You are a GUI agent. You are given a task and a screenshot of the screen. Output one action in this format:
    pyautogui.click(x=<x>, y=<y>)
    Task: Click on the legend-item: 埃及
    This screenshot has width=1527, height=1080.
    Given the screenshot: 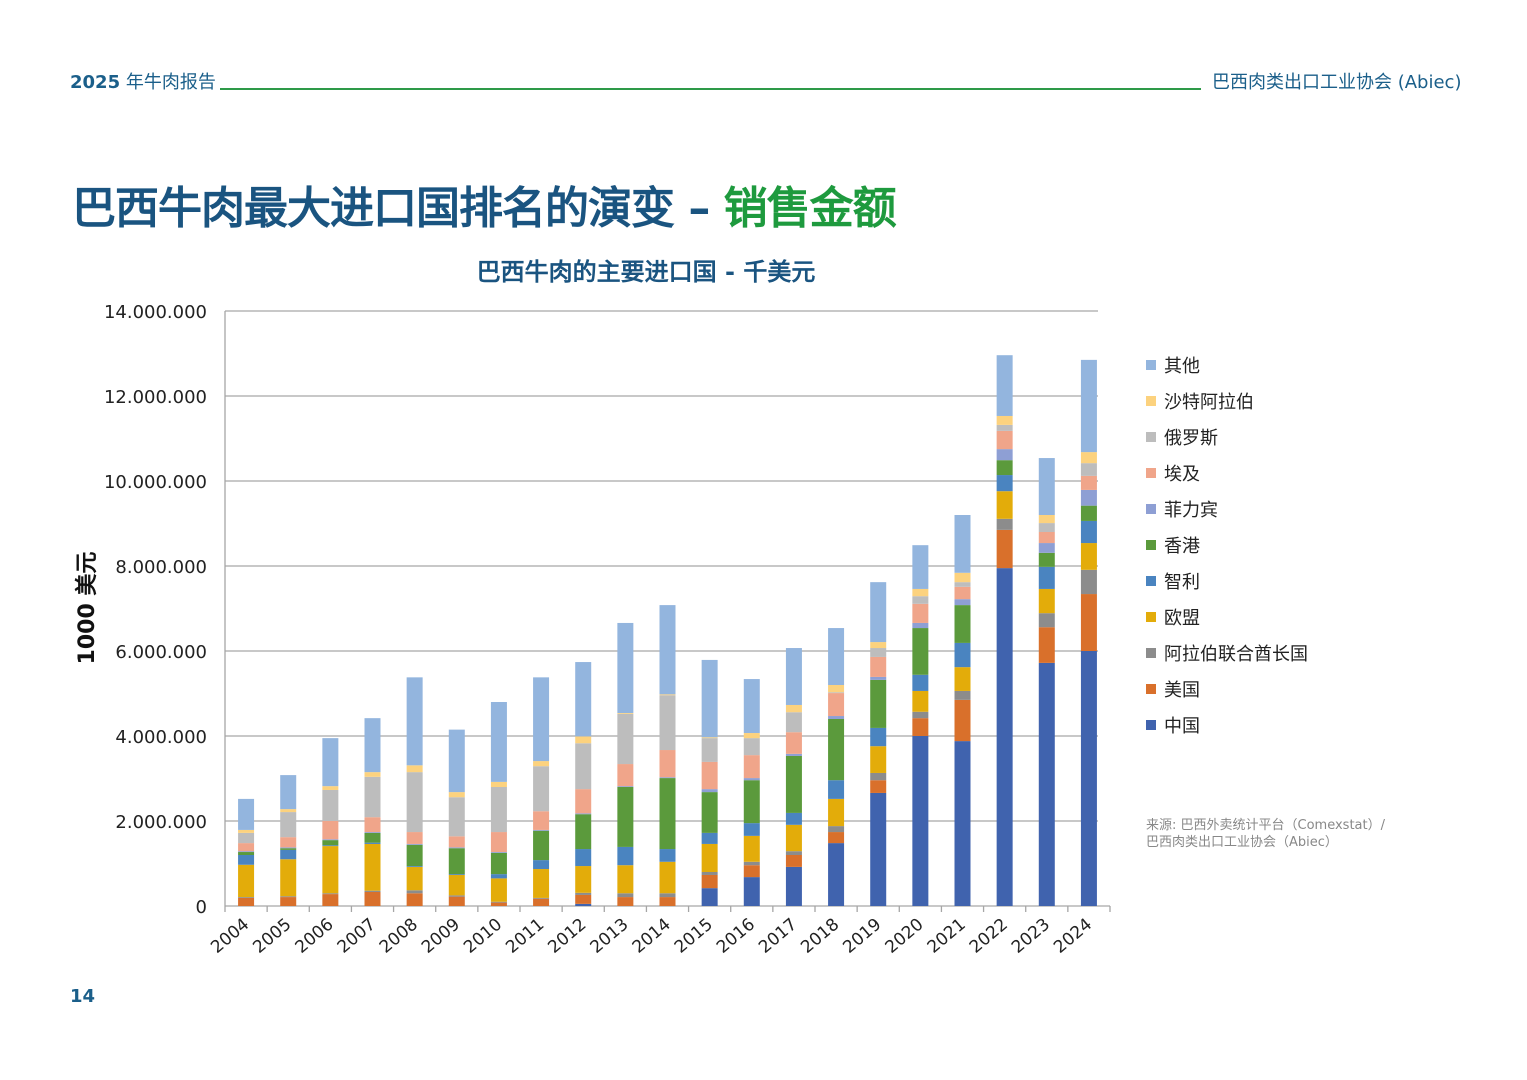 What is the action you would take?
    pyautogui.click(x=1173, y=474)
    